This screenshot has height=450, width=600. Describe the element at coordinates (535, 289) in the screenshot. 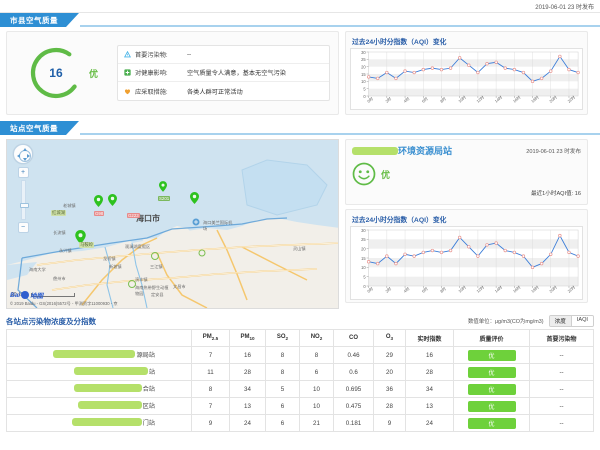

I see `svg-text: 18时` at that location.